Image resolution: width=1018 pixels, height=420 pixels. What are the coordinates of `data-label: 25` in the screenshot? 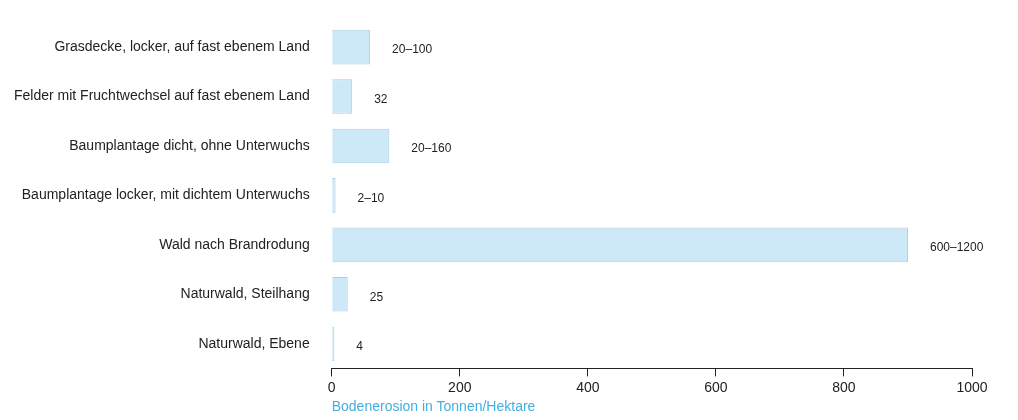 It's located at (376, 296).